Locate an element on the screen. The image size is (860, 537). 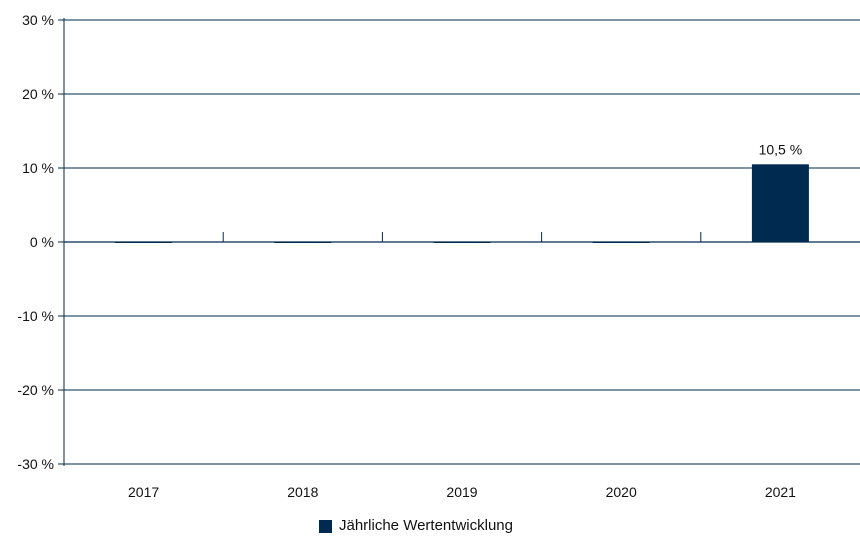
y-tick-label: 30 % is located at coordinates (38, 20).